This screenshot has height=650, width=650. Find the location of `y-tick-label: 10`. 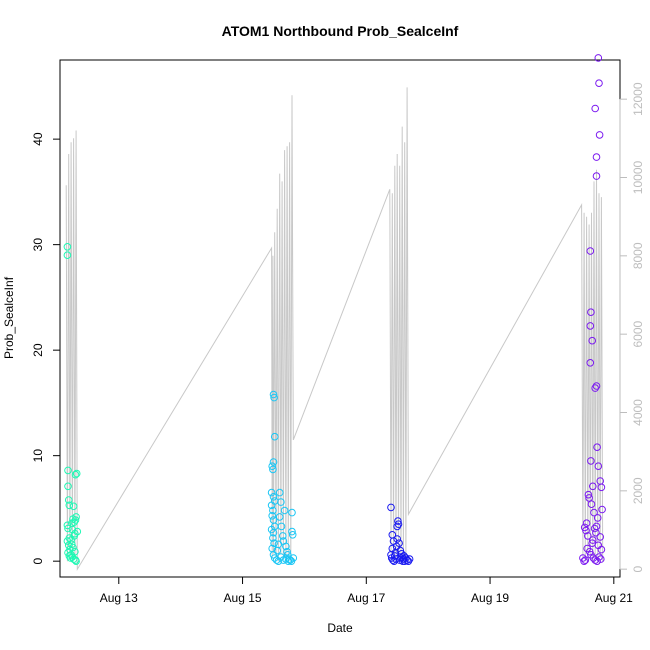

y-tick-label: 10 is located at coordinates (38, 456).